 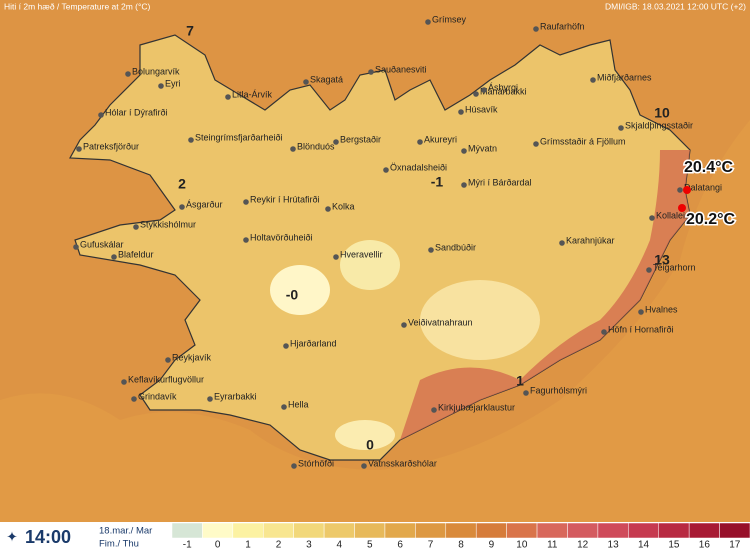 What do you see at coordinates (682, 208) in the screenshot?
I see `hot-spot` at bounding box center [682, 208].